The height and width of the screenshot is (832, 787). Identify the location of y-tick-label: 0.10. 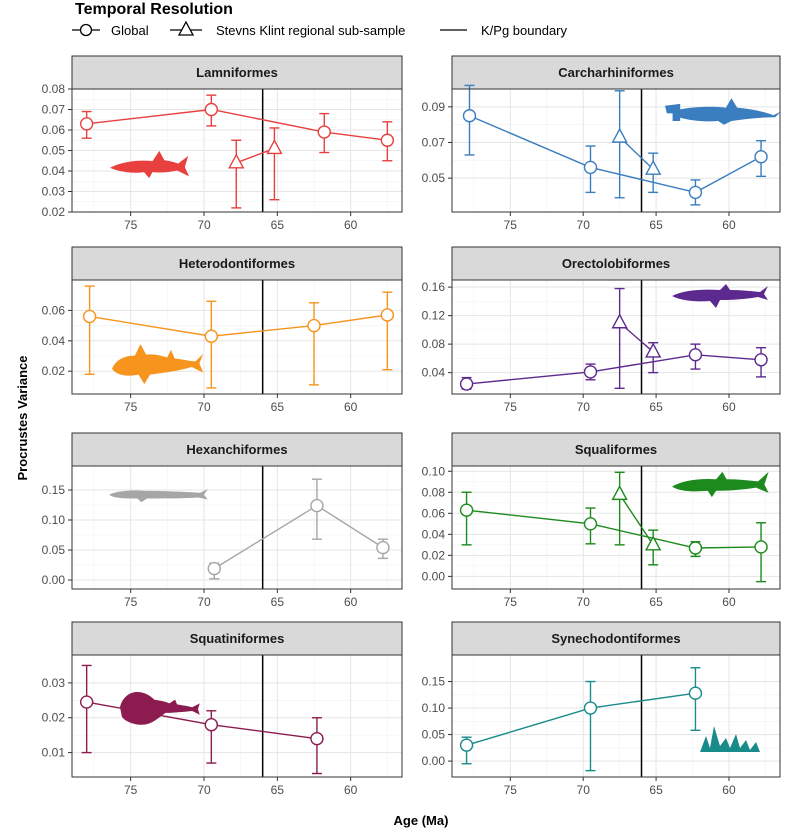
(434, 708).